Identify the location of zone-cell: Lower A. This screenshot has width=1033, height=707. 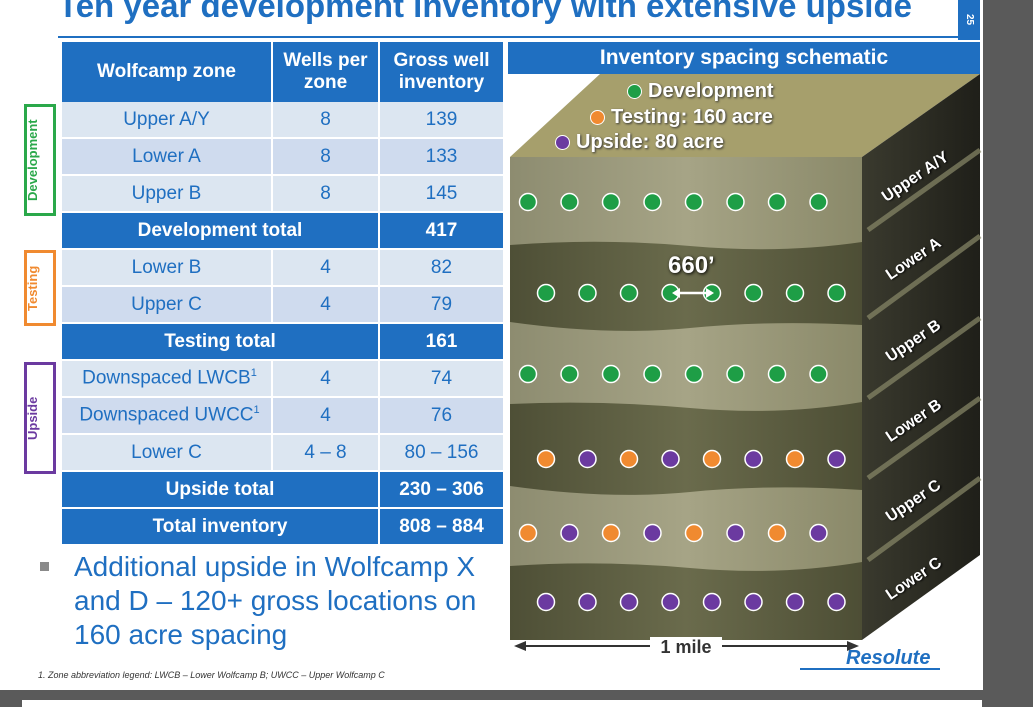
(167, 157).